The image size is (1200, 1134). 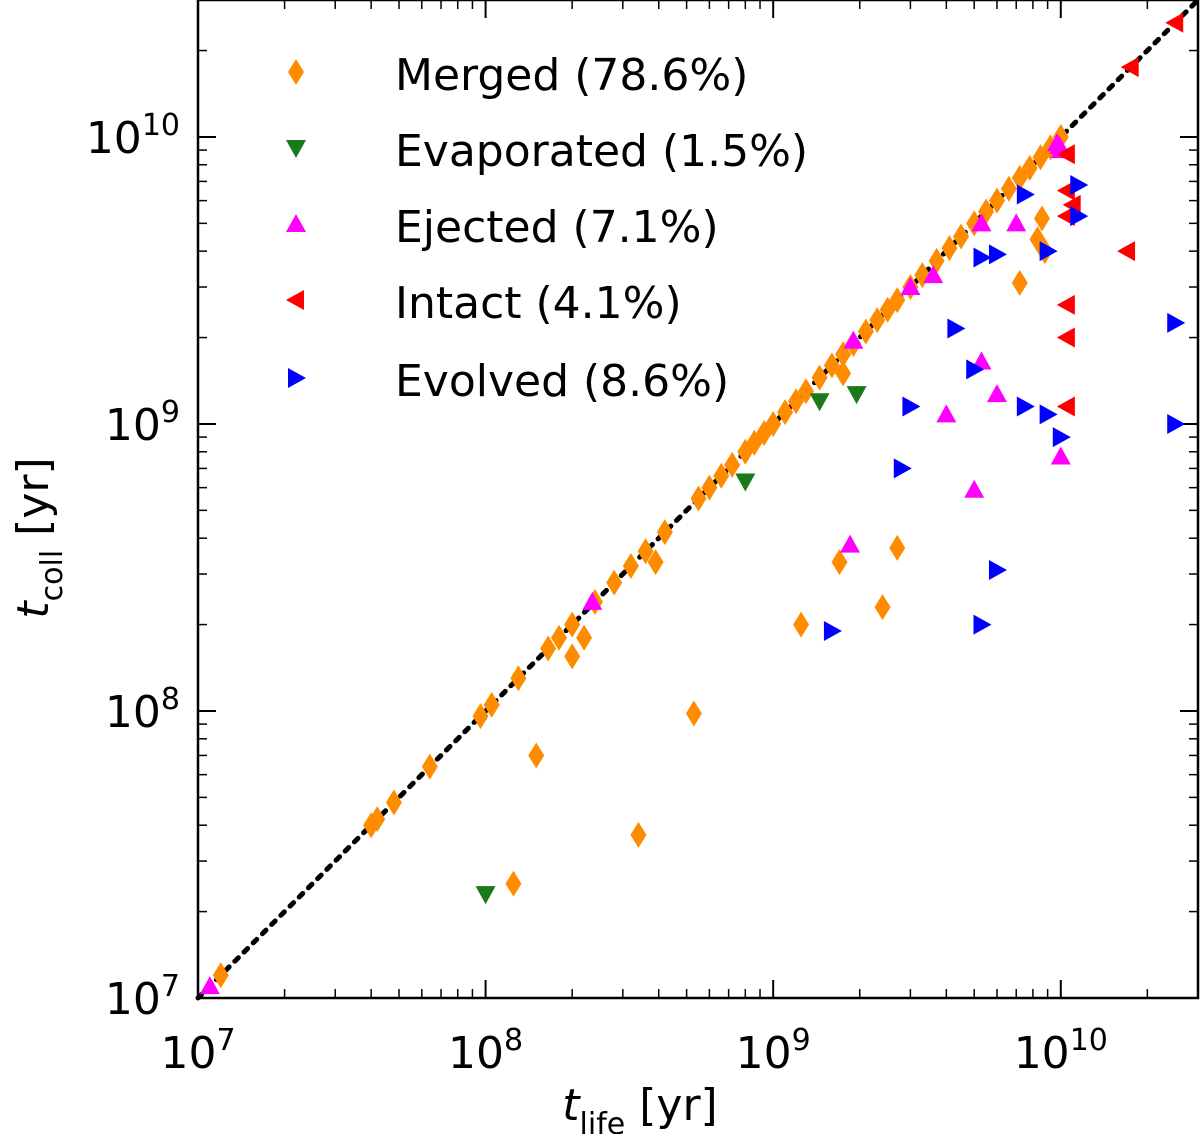 What do you see at coordinates (296, 72) in the screenshot?
I see `legend-merged-marker-shape` at bounding box center [296, 72].